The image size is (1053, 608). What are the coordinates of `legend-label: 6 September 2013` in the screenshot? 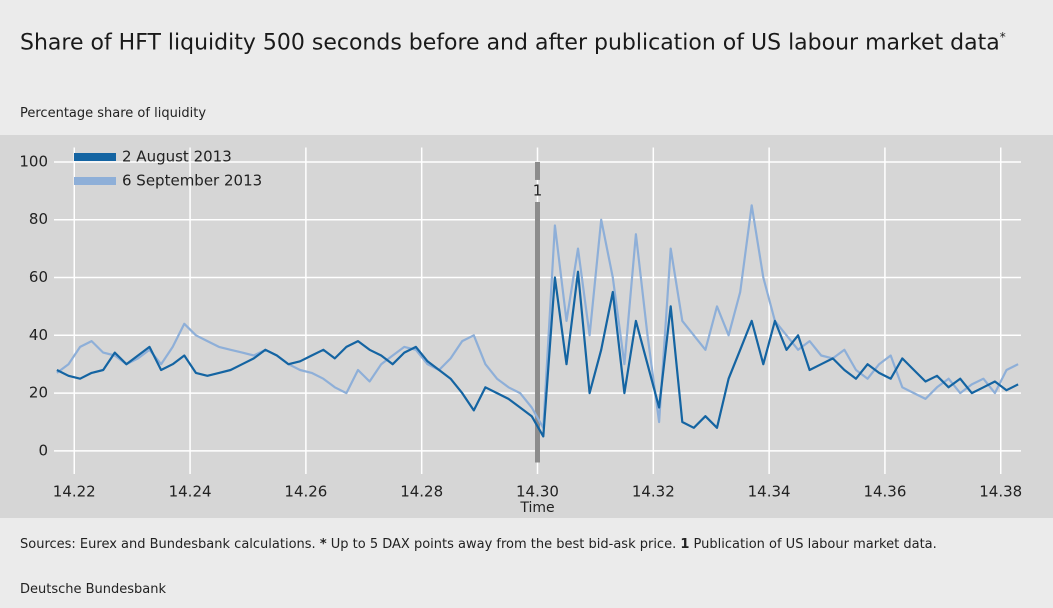 It's located at (192, 181).